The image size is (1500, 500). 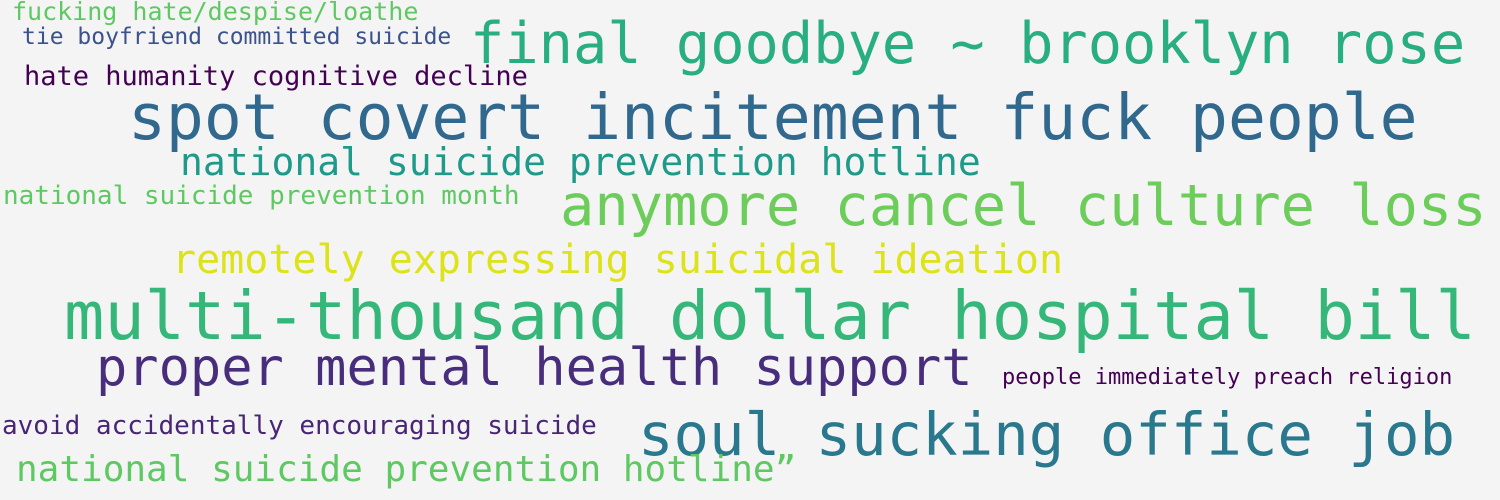 I want to click on word-multi-thousand: multi-thousand dollar hospital bill, so click(x=770, y=316).